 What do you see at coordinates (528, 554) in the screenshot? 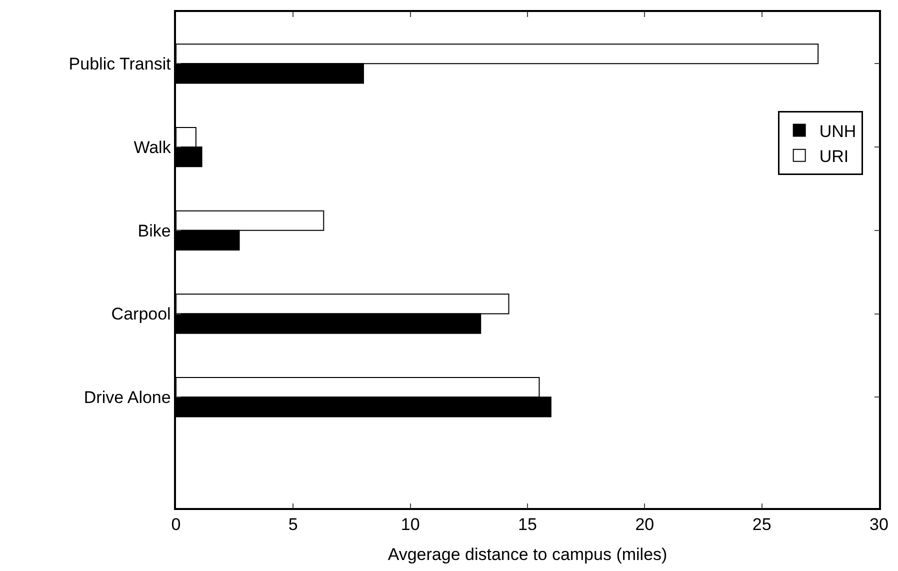
I see `x-axis-title: Avgerage distance to campus (miles)` at bounding box center [528, 554].